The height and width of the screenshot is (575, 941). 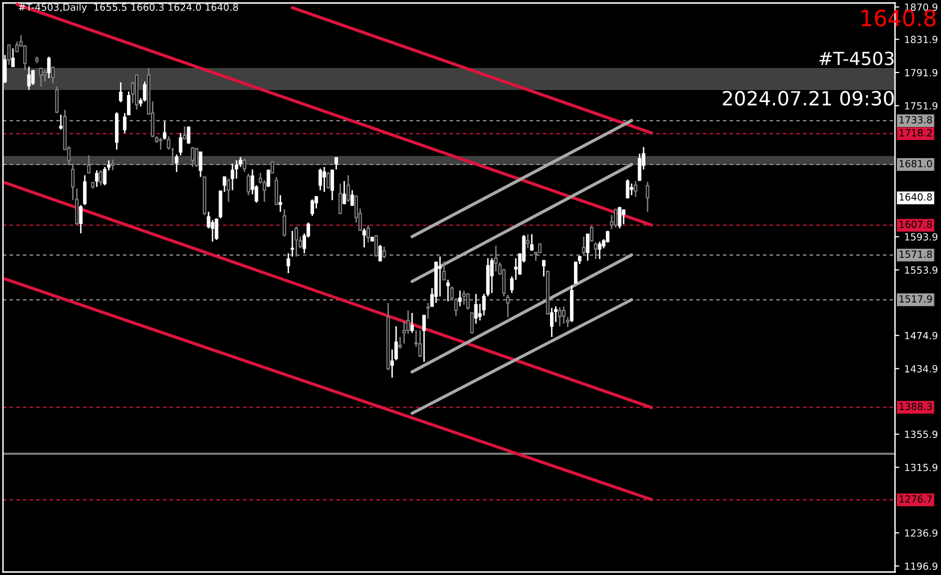 I want to click on annotation: 1640.8, so click(x=916, y=197).